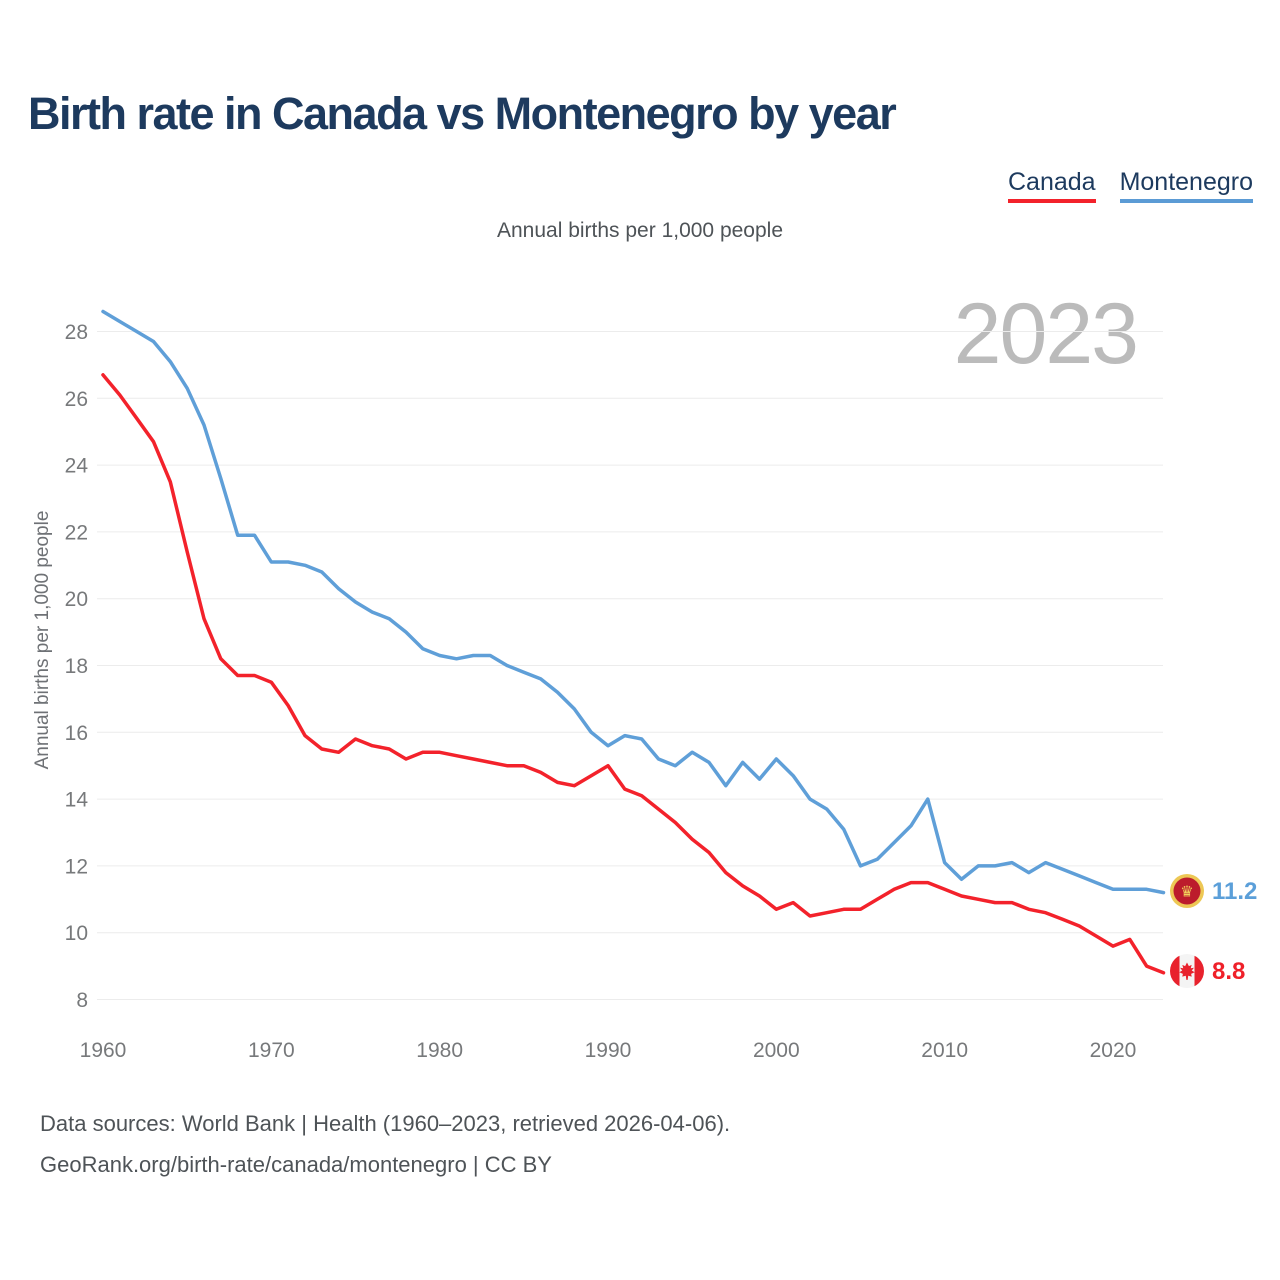  I want to click on y-tick-label-24: 24, so click(77, 466).